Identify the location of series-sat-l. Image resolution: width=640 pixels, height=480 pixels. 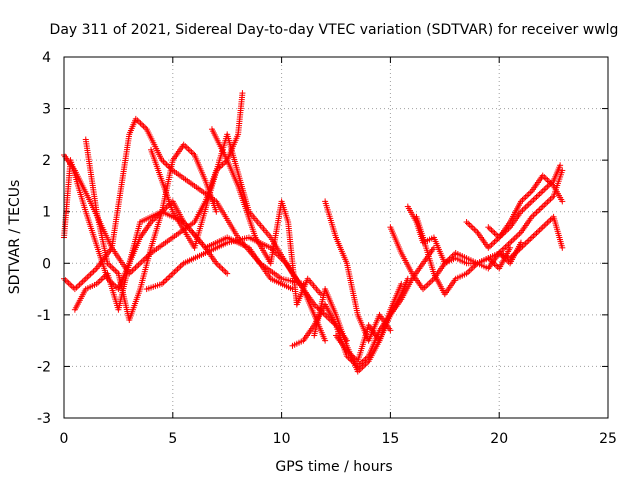
(385, 304).